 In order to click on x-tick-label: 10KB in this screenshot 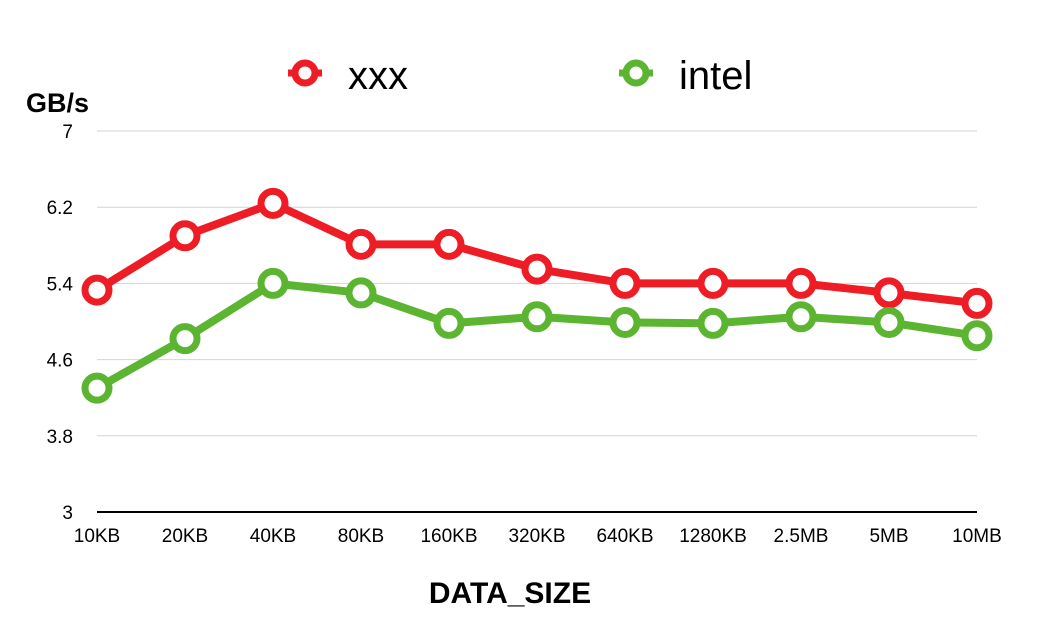, I will do `click(97, 536)`.